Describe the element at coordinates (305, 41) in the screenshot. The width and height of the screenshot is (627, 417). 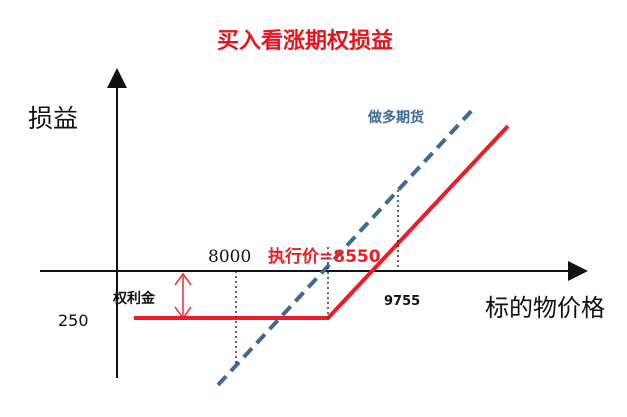
I see `diagram-title: 买入看涨期权损益` at that location.